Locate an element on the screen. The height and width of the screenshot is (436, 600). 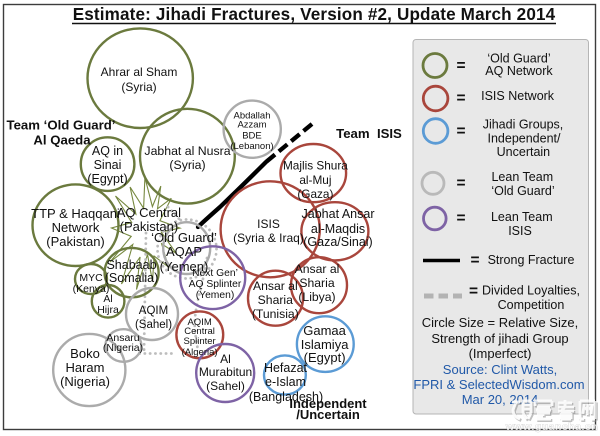
svg-text: (Imperfect) is located at coordinates (500, 353).